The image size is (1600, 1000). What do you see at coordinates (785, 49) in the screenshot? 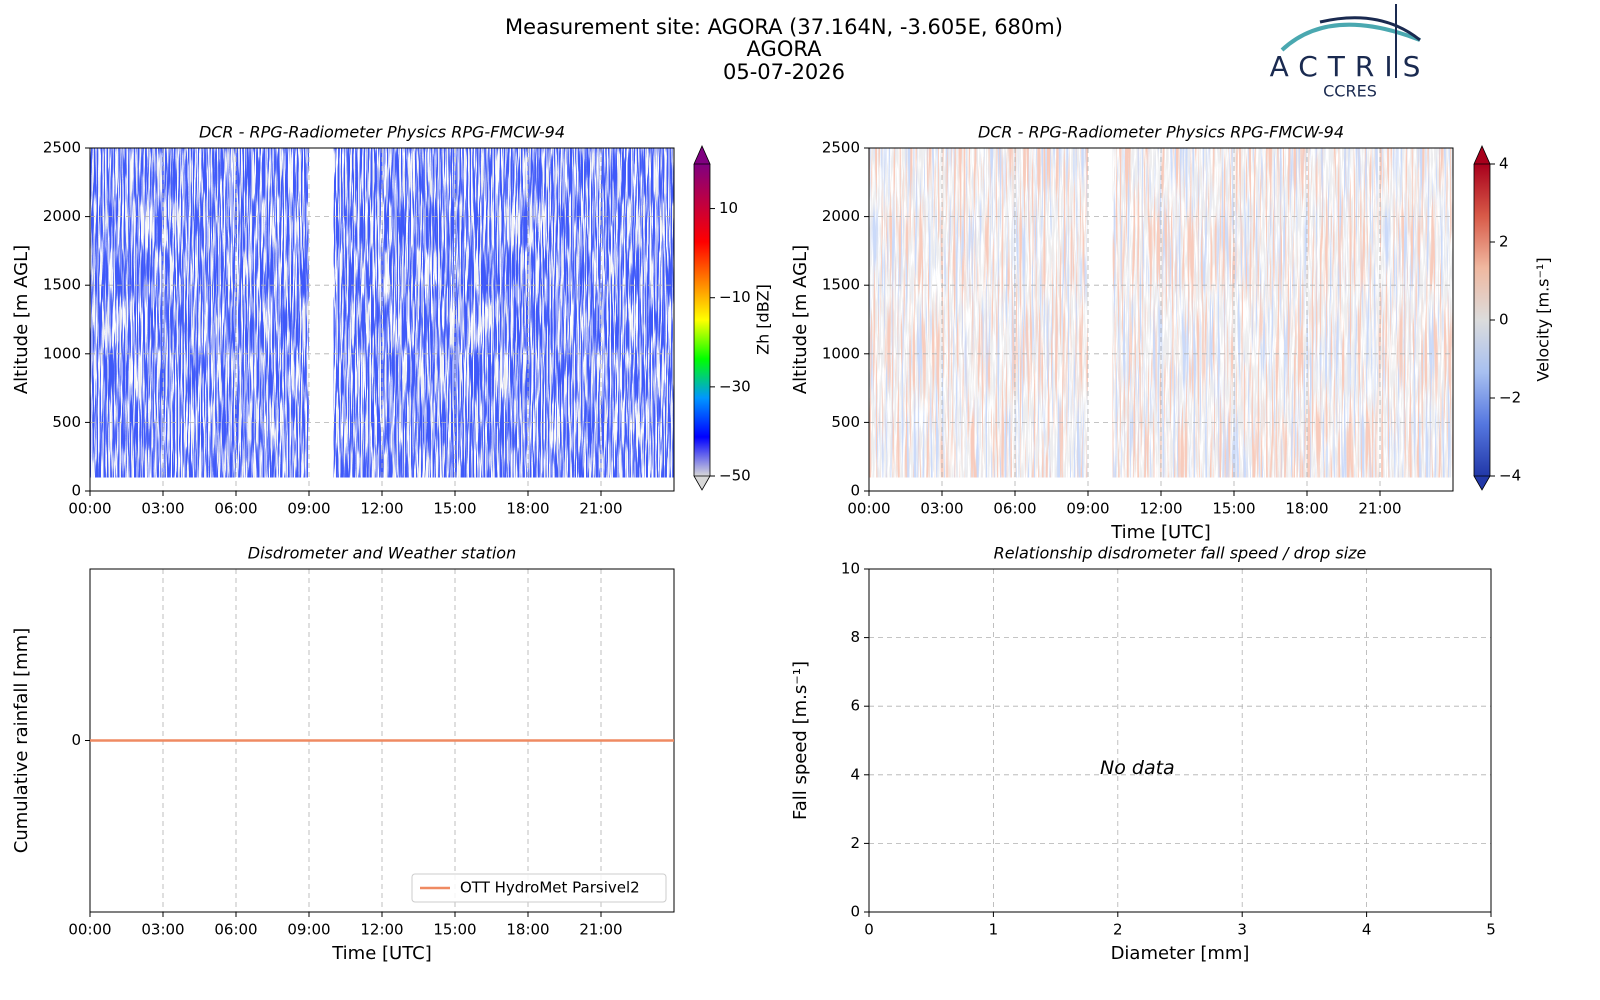
I see `title-line: AGORA` at bounding box center [785, 49].